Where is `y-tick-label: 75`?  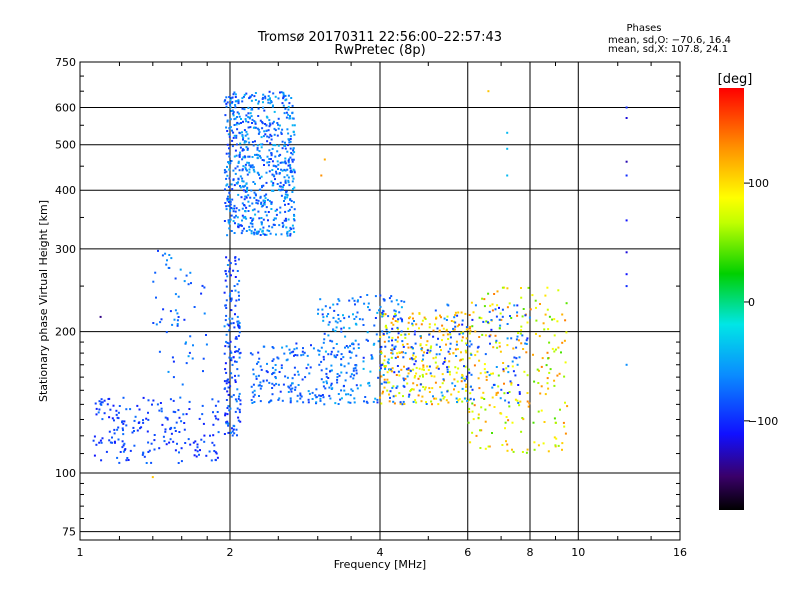 y-tick-label: 75 is located at coordinates (69, 532).